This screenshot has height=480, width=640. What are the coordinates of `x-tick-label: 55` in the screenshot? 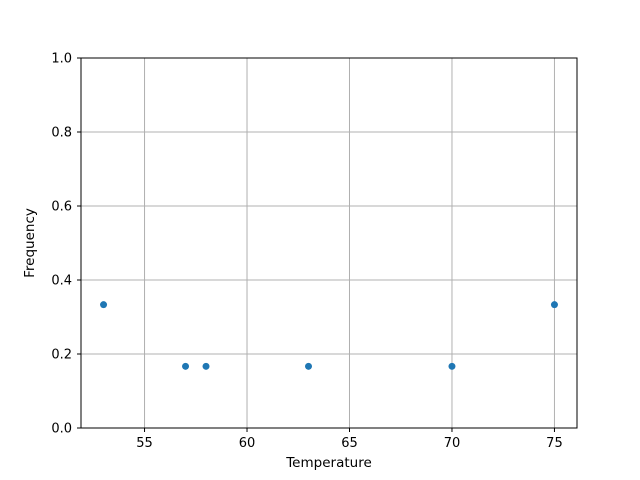 It's located at (144, 443).